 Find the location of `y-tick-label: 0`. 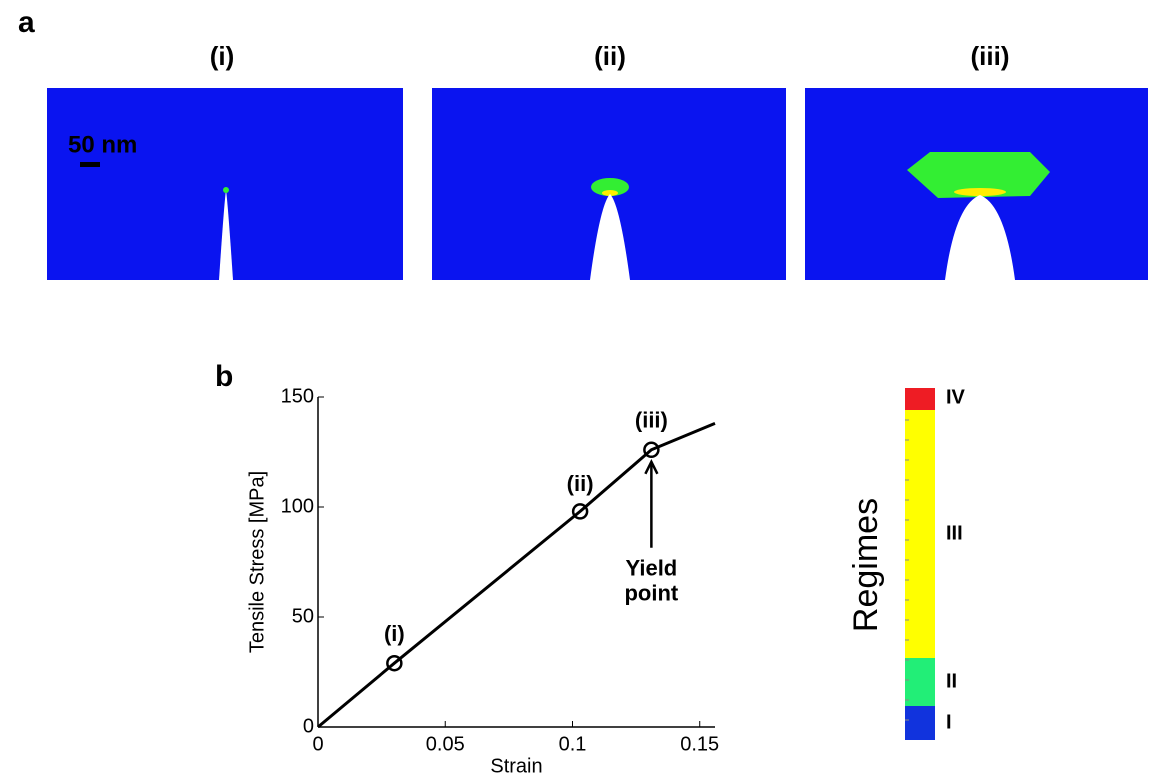

y-tick-label: 0 is located at coordinates (308, 726).